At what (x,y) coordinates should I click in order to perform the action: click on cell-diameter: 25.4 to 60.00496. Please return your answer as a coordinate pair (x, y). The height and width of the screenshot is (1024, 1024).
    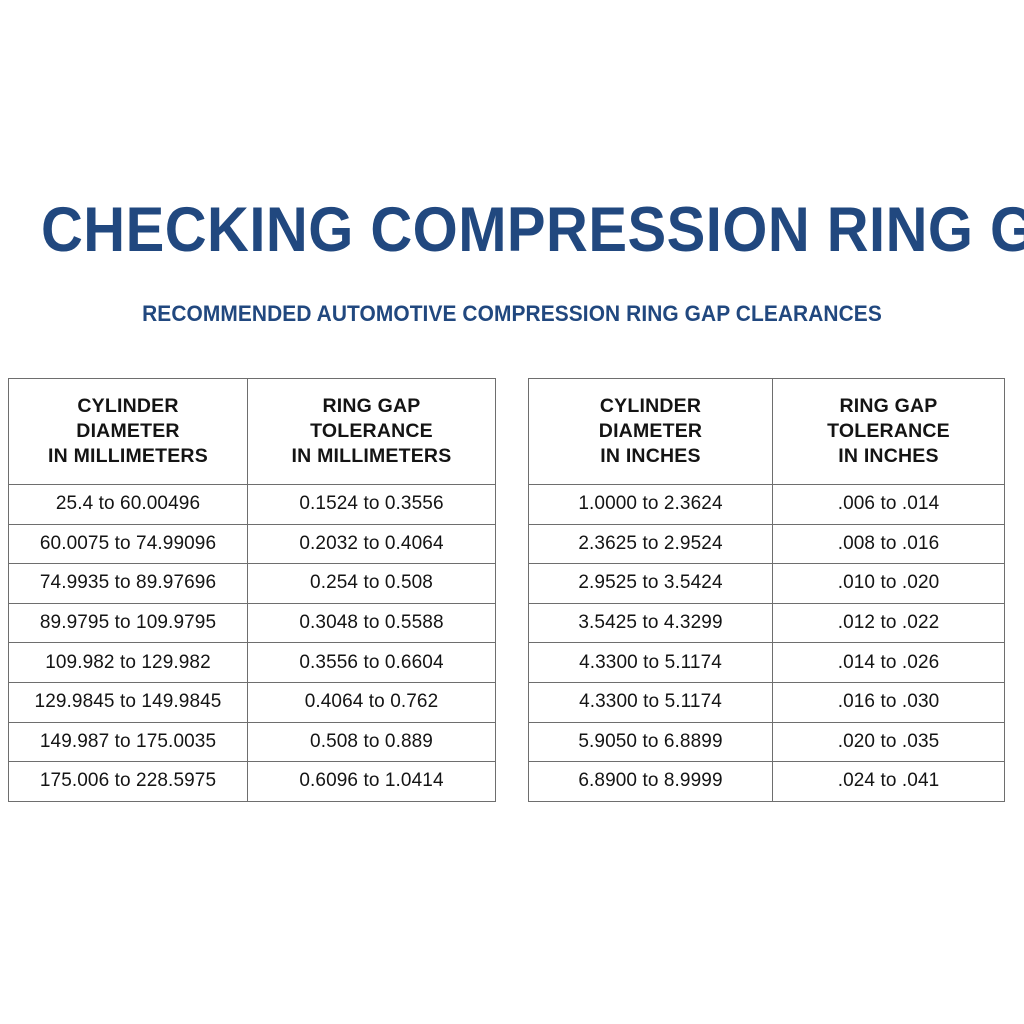
    Looking at the image, I should click on (128, 504).